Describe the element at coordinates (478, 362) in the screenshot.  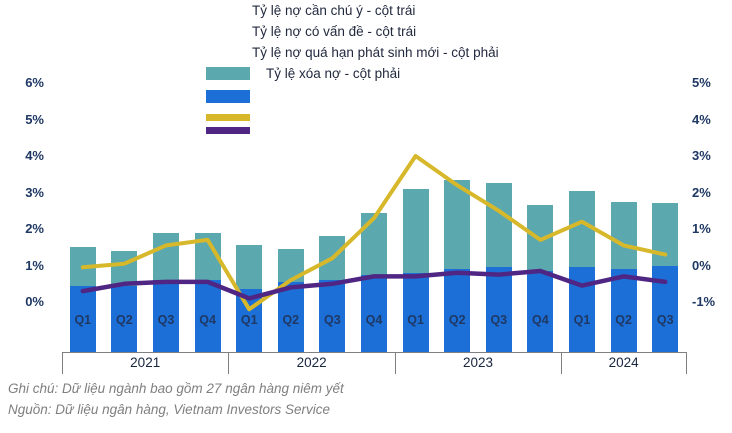
I see `year-label-2023: 2023` at that location.